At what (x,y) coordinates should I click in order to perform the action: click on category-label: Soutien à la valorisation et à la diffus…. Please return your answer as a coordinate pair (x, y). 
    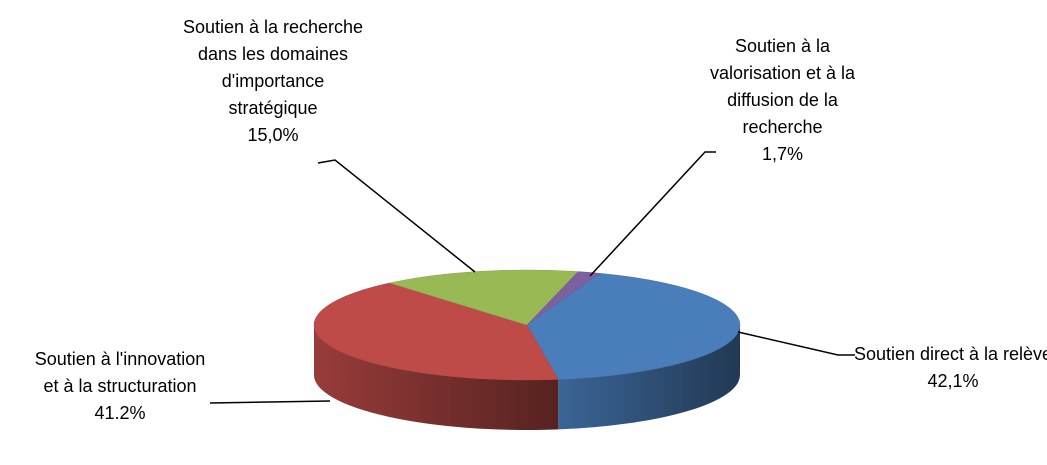
    Looking at the image, I should click on (782, 86).